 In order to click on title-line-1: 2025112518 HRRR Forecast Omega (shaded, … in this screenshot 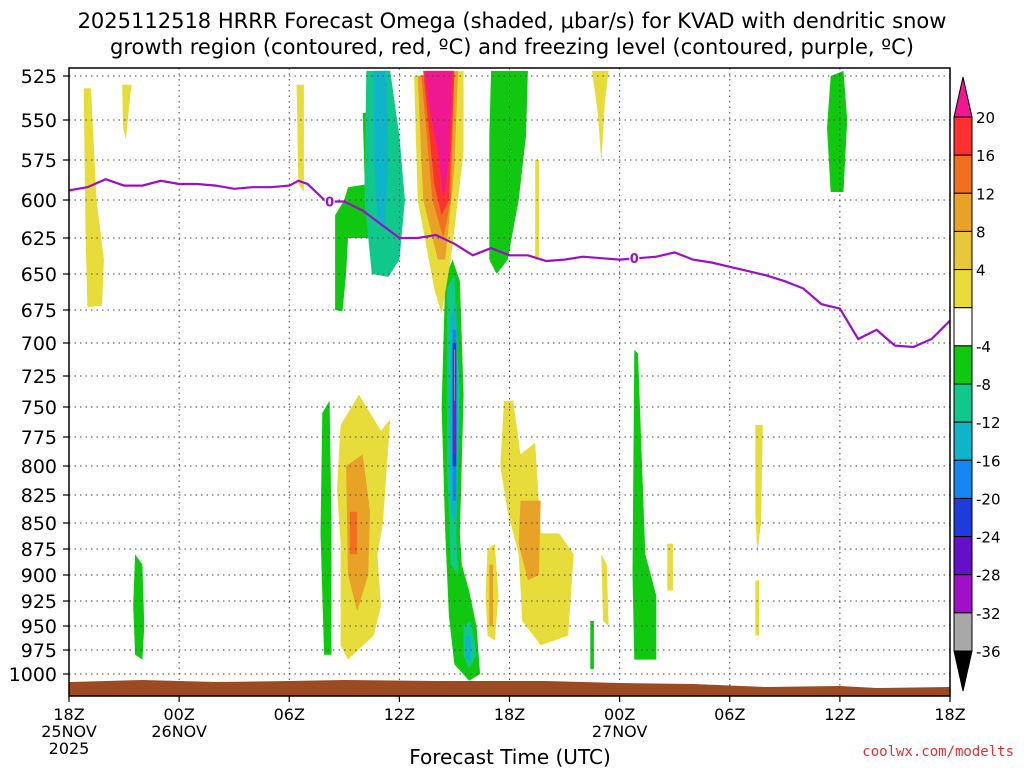, I will do `click(512, 21)`.